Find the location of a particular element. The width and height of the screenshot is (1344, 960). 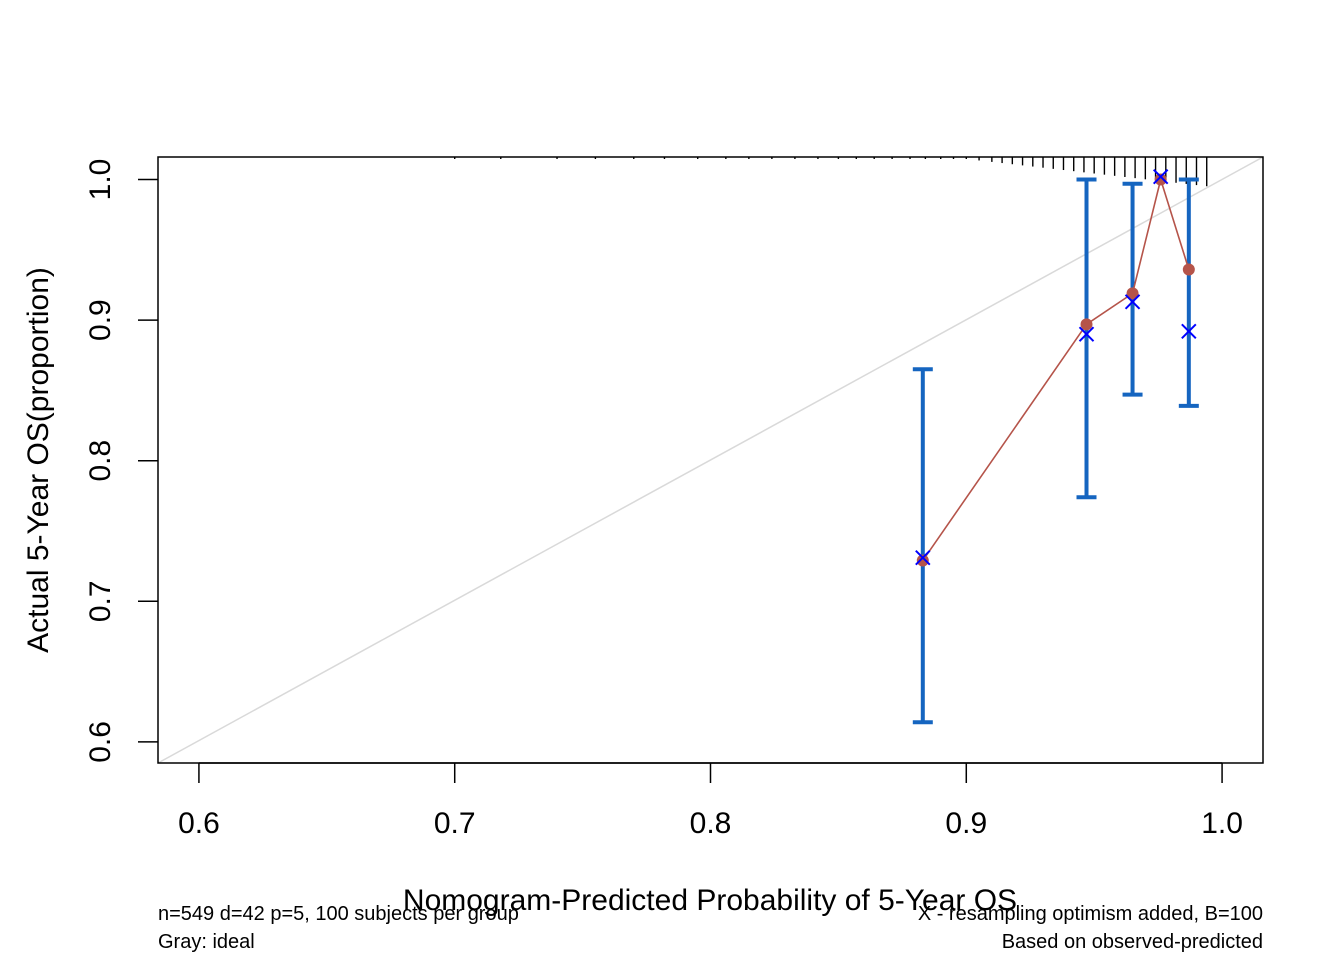

y-tick-label: 1.0 is located at coordinates (100, 180).